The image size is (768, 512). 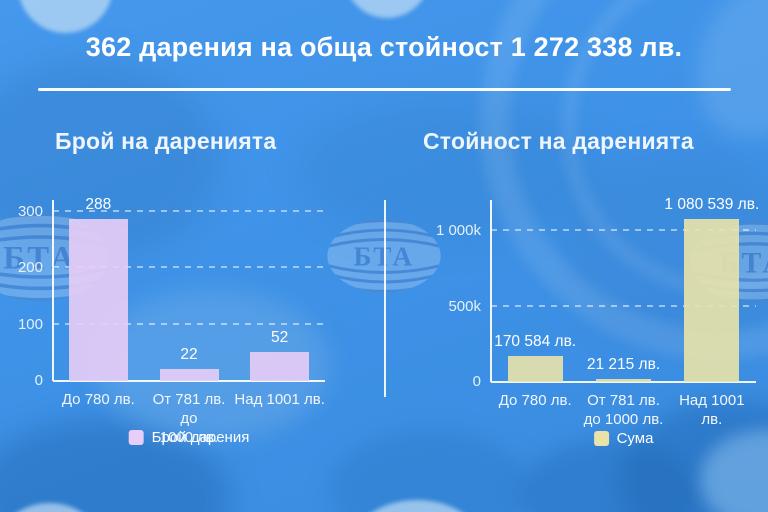 What do you see at coordinates (464, 306) in the screenshot?
I see `y-tick-label: 500k` at bounding box center [464, 306].